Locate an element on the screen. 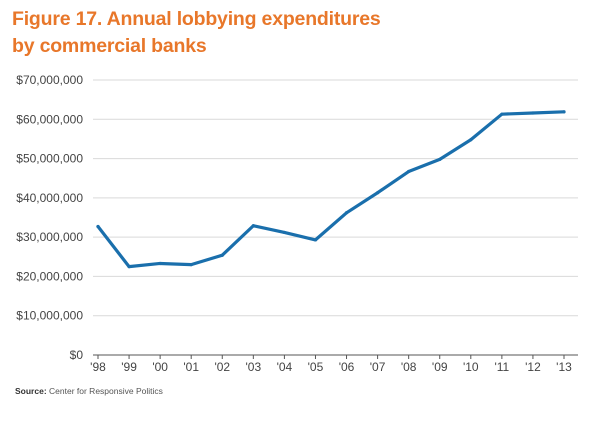 The width and height of the screenshot is (600, 430). x-tick-label: '13 is located at coordinates (564, 367).